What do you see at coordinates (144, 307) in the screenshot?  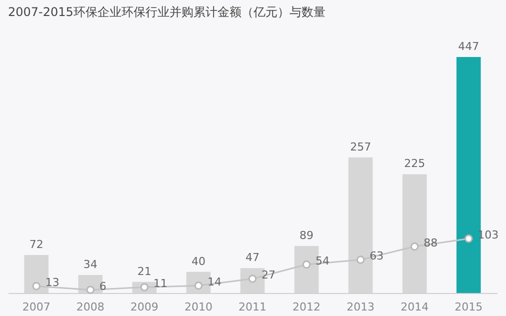 I see `x-tick-label: 2009` at bounding box center [144, 307].